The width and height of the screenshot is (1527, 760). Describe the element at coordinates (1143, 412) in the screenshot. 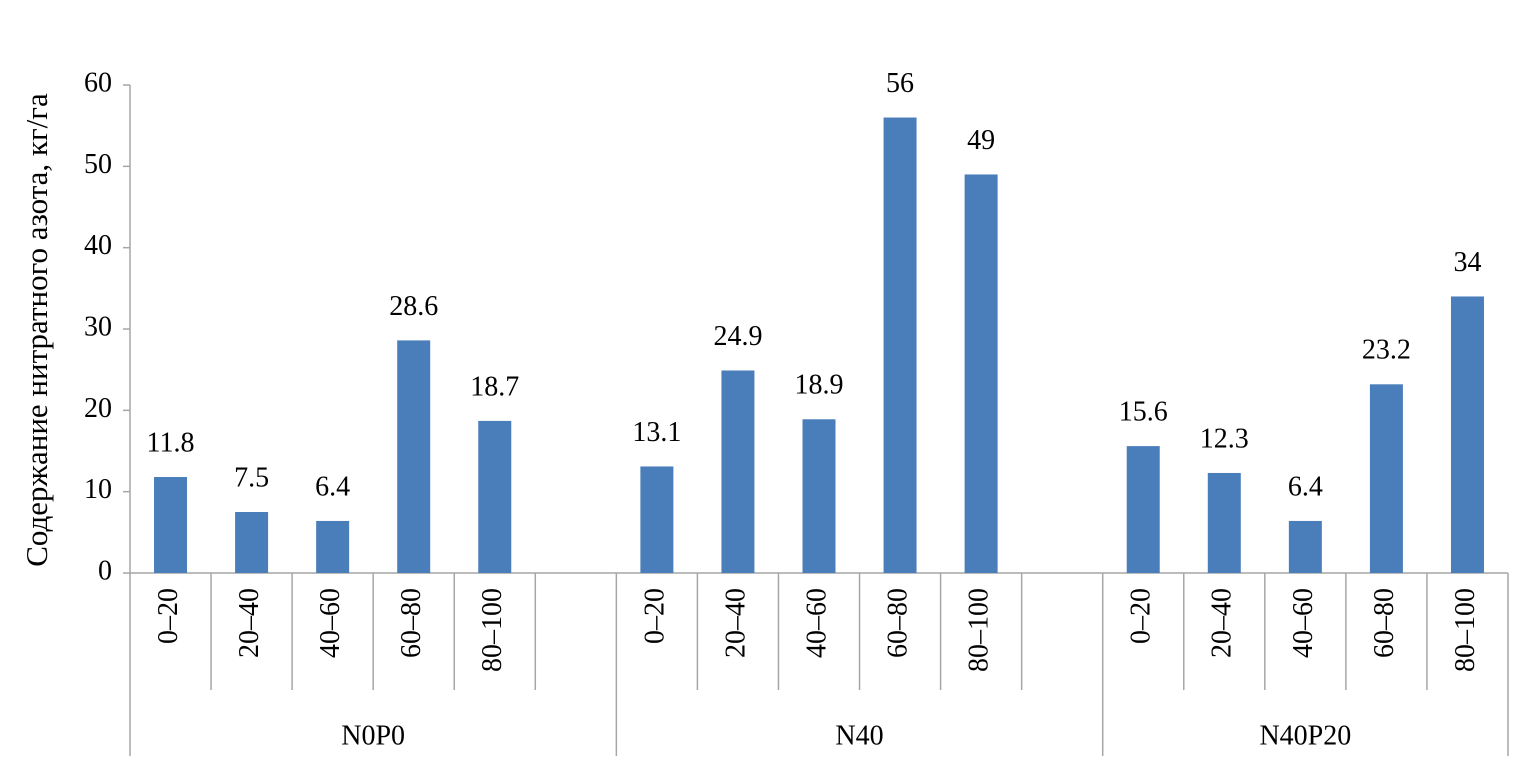

I see `value-label: 15.6` at that location.